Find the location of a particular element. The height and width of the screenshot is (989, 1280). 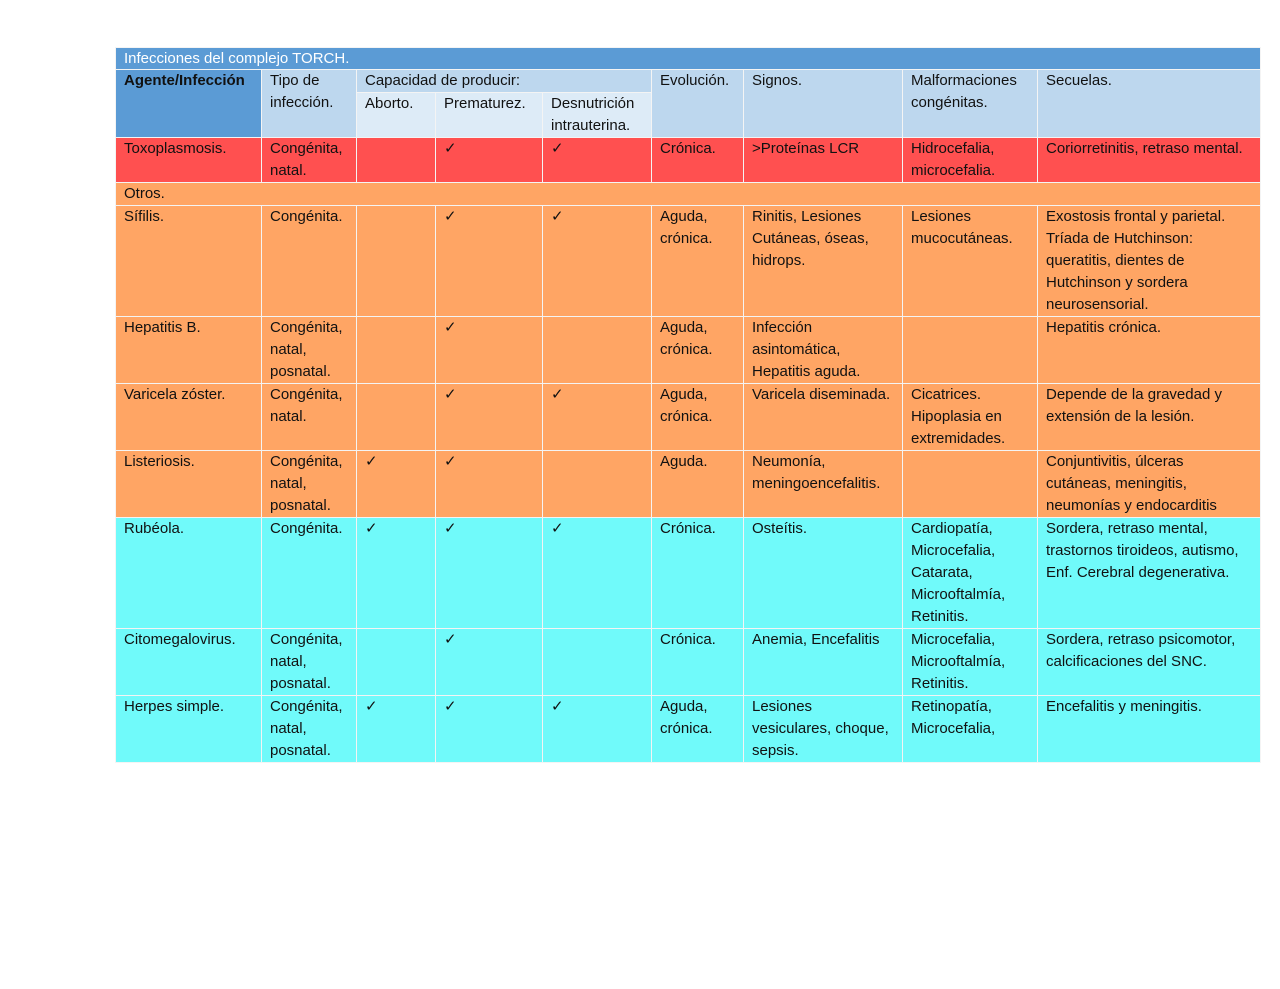

cell-signs: Neumonía, meningoencefalitis. is located at coordinates (823, 484).